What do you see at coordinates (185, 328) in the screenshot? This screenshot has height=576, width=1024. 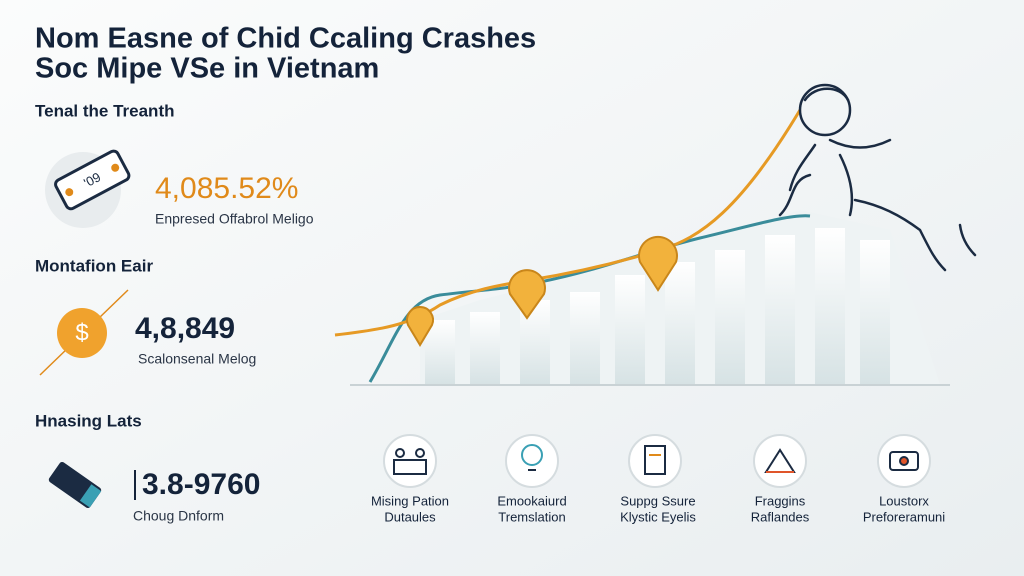 I see `stat-value: 4,8,849` at bounding box center [185, 328].